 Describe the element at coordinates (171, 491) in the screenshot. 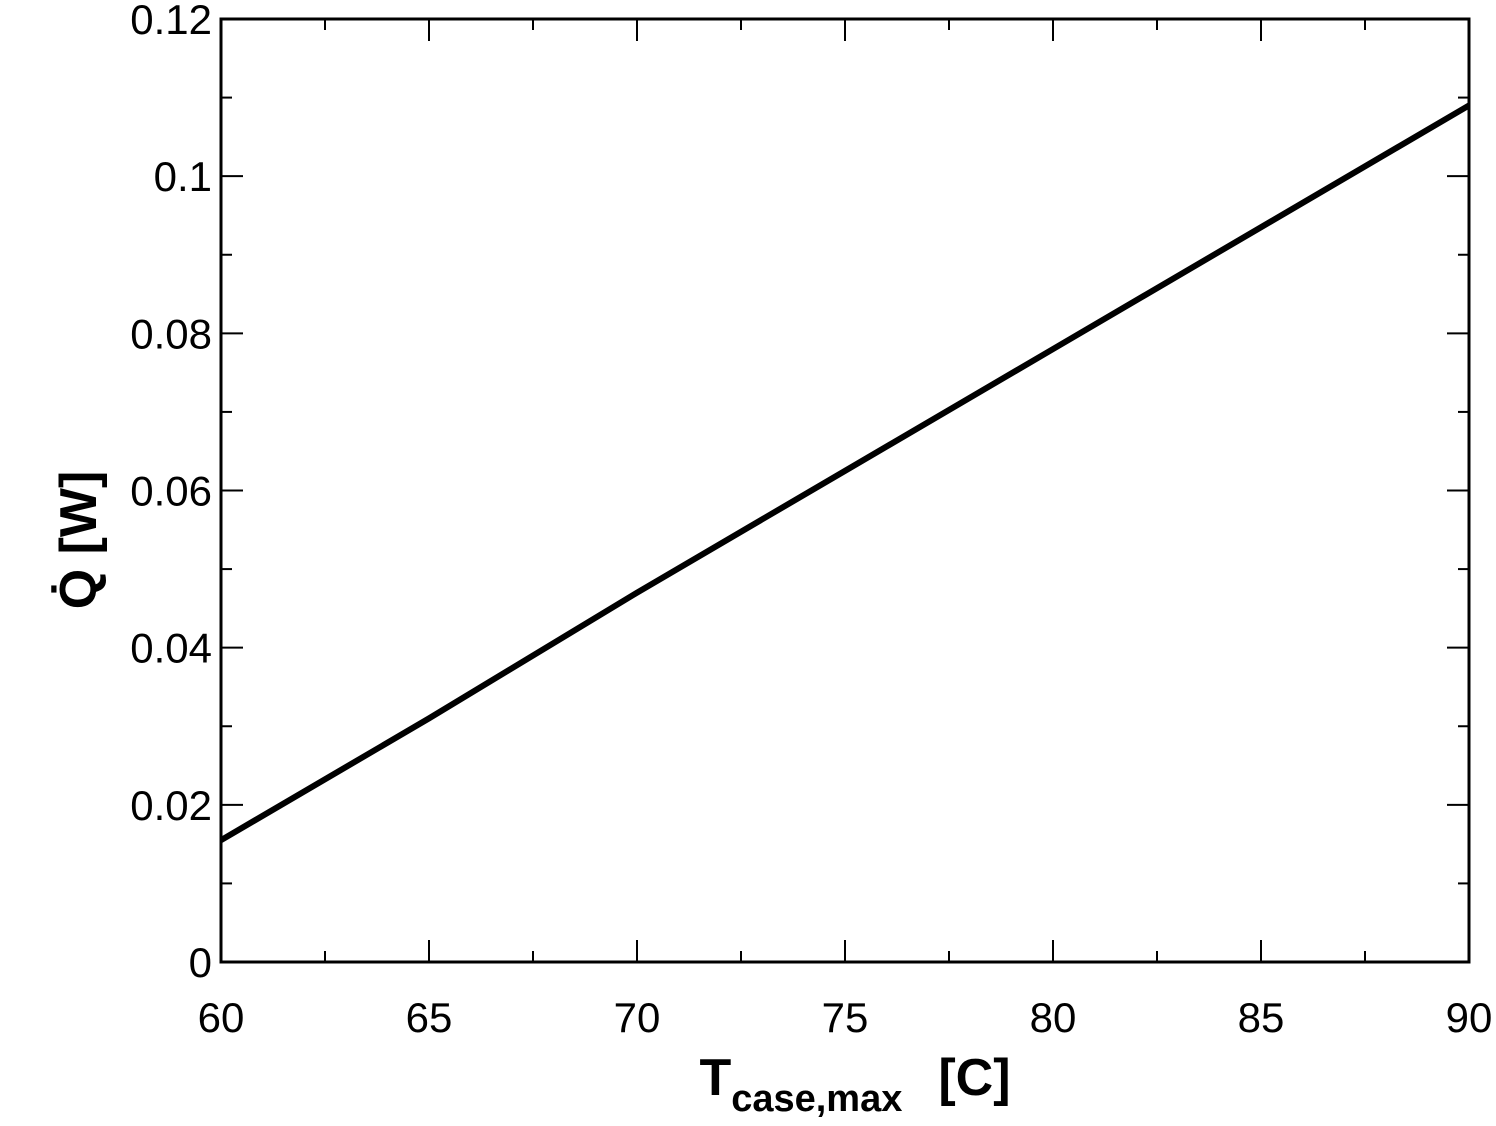

I see `y-tick-label: 0.06` at that location.